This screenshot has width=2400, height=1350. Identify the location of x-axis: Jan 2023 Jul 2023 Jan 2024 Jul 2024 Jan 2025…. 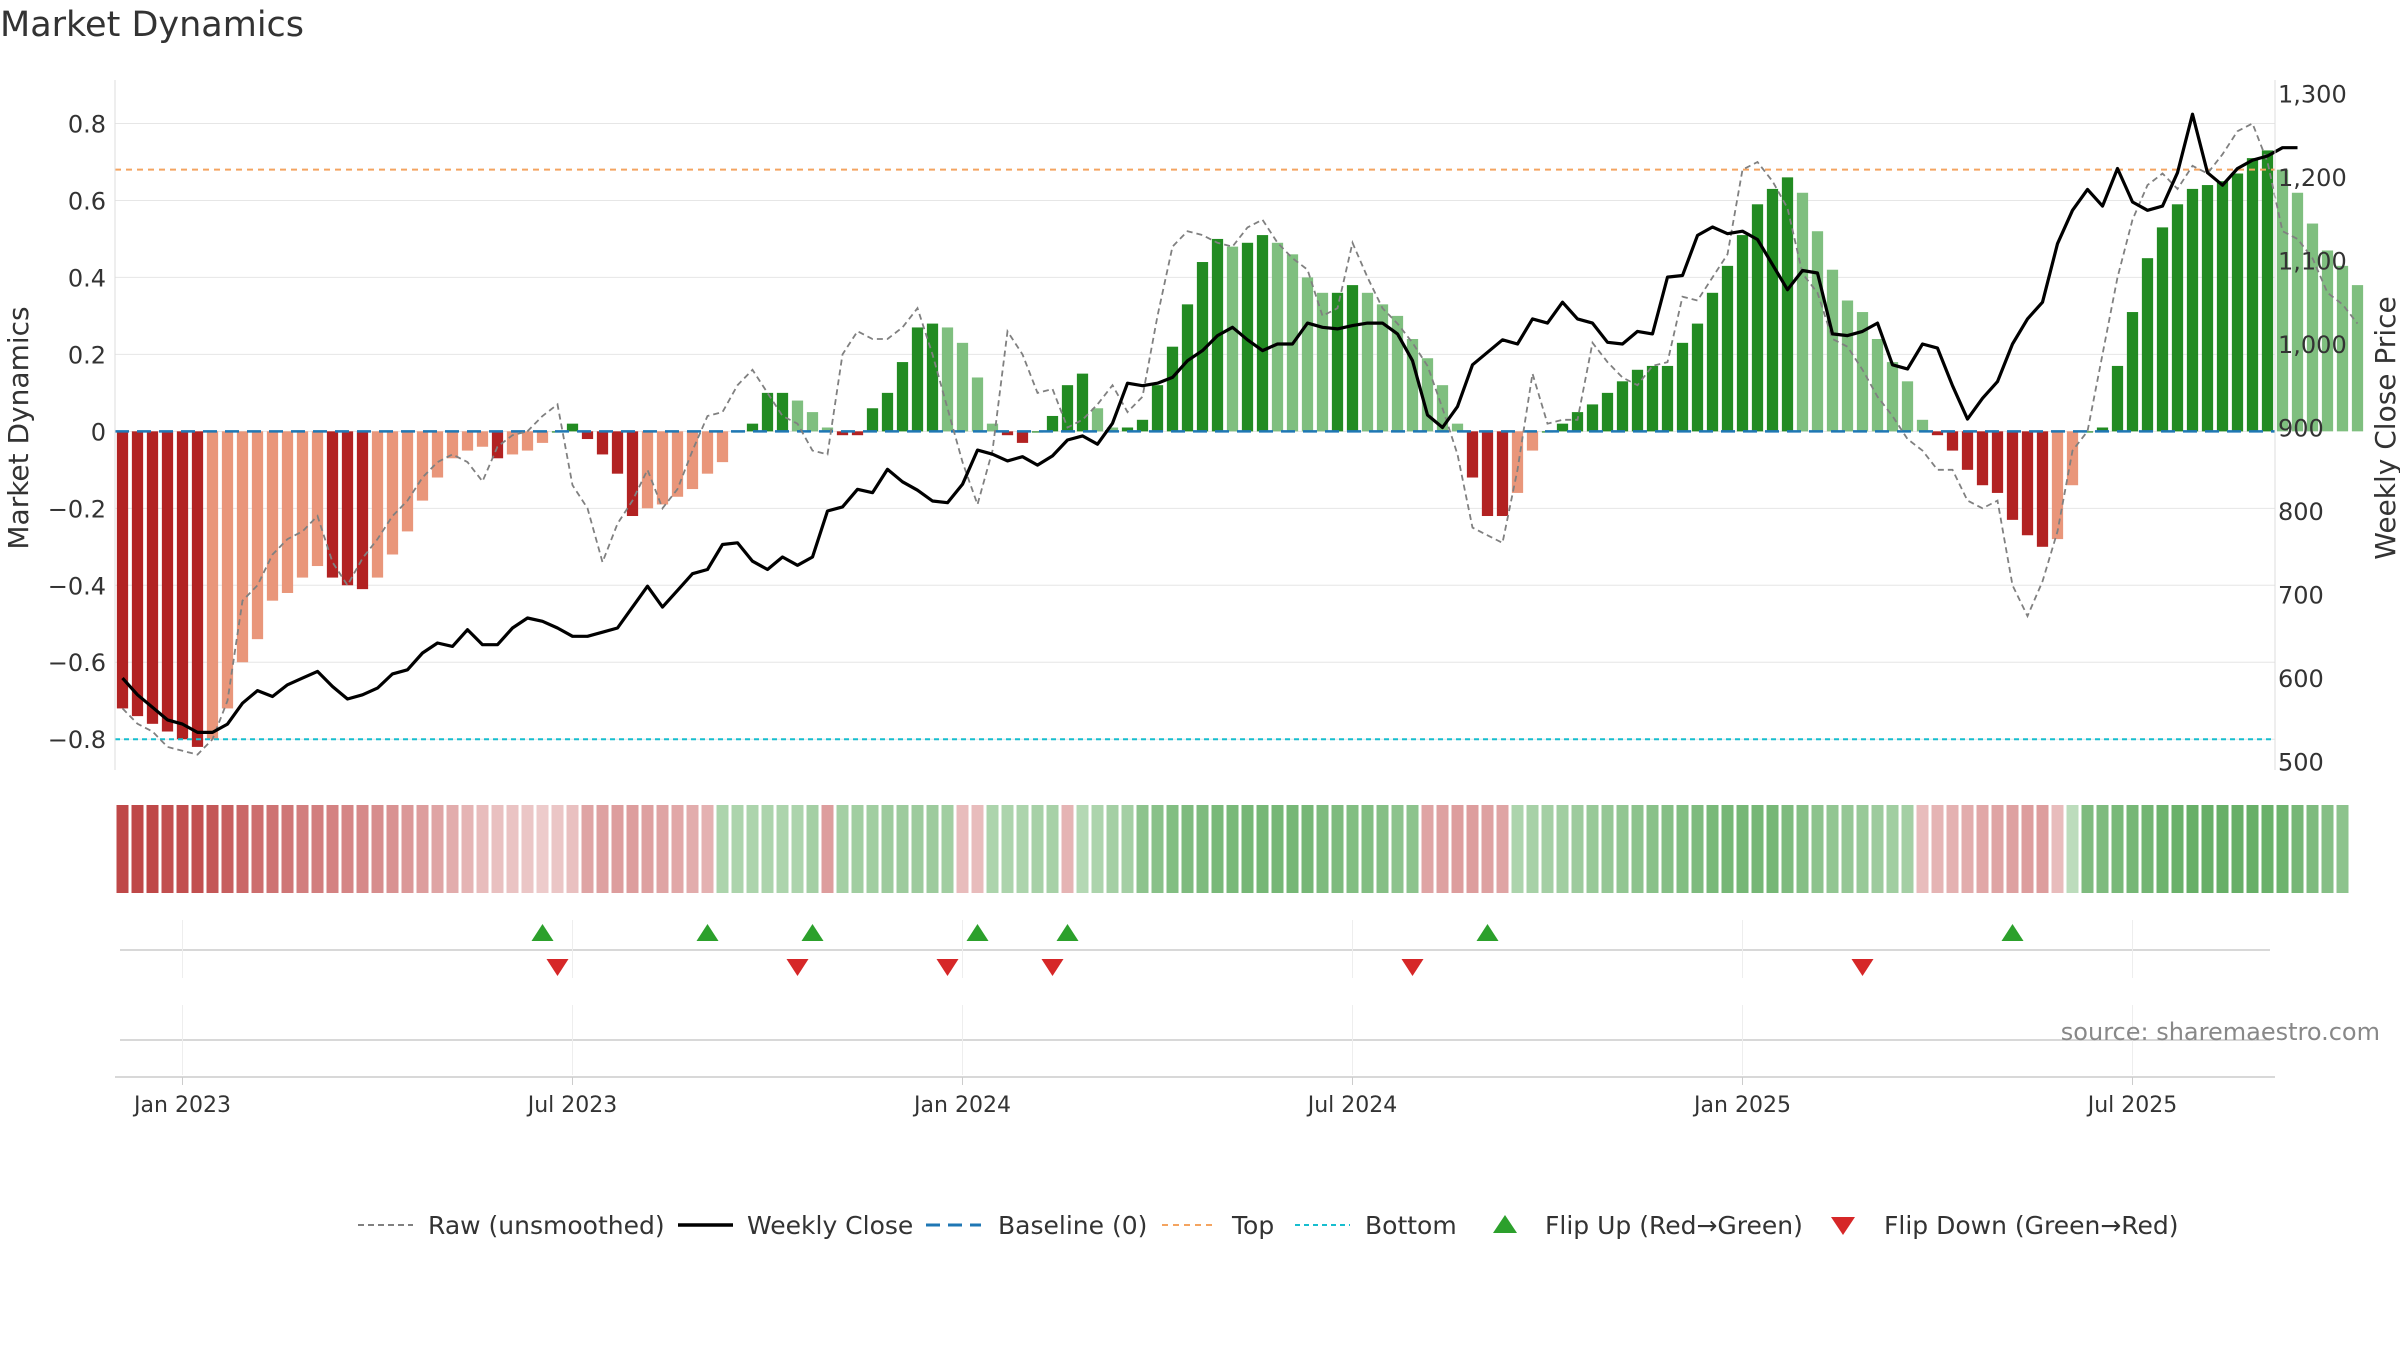
(1195, 1097).